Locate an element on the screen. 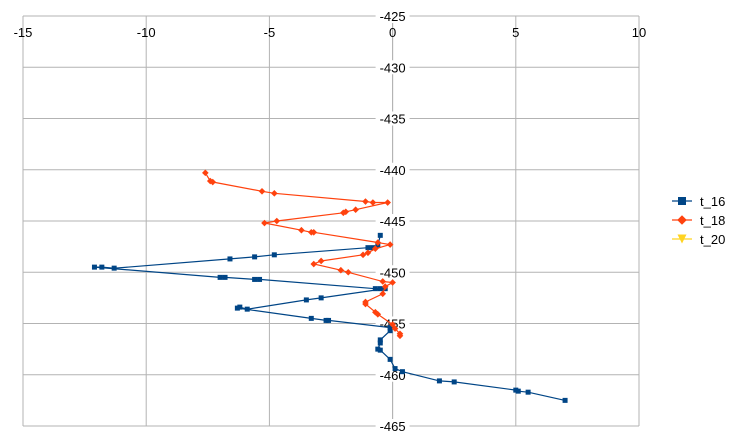 The width and height of the screenshot is (738, 443). series-line is located at coordinates (302, 254).